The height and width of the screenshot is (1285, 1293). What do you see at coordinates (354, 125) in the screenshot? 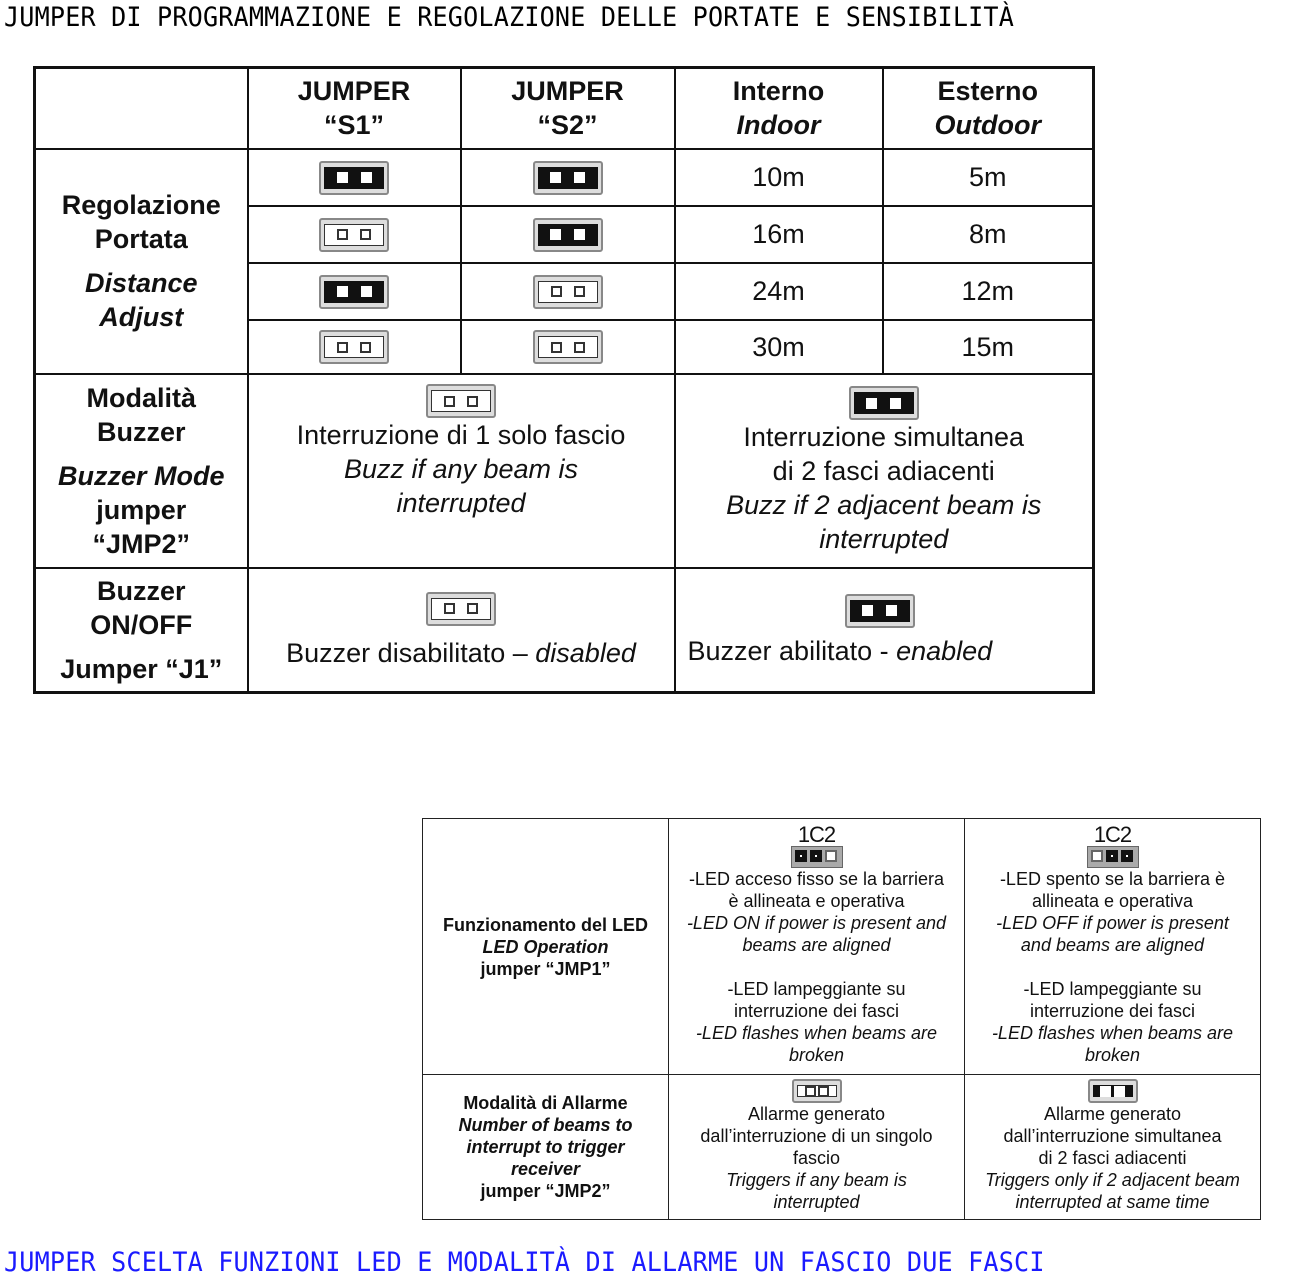
I see `header-text: “S1”` at bounding box center [354, 125].